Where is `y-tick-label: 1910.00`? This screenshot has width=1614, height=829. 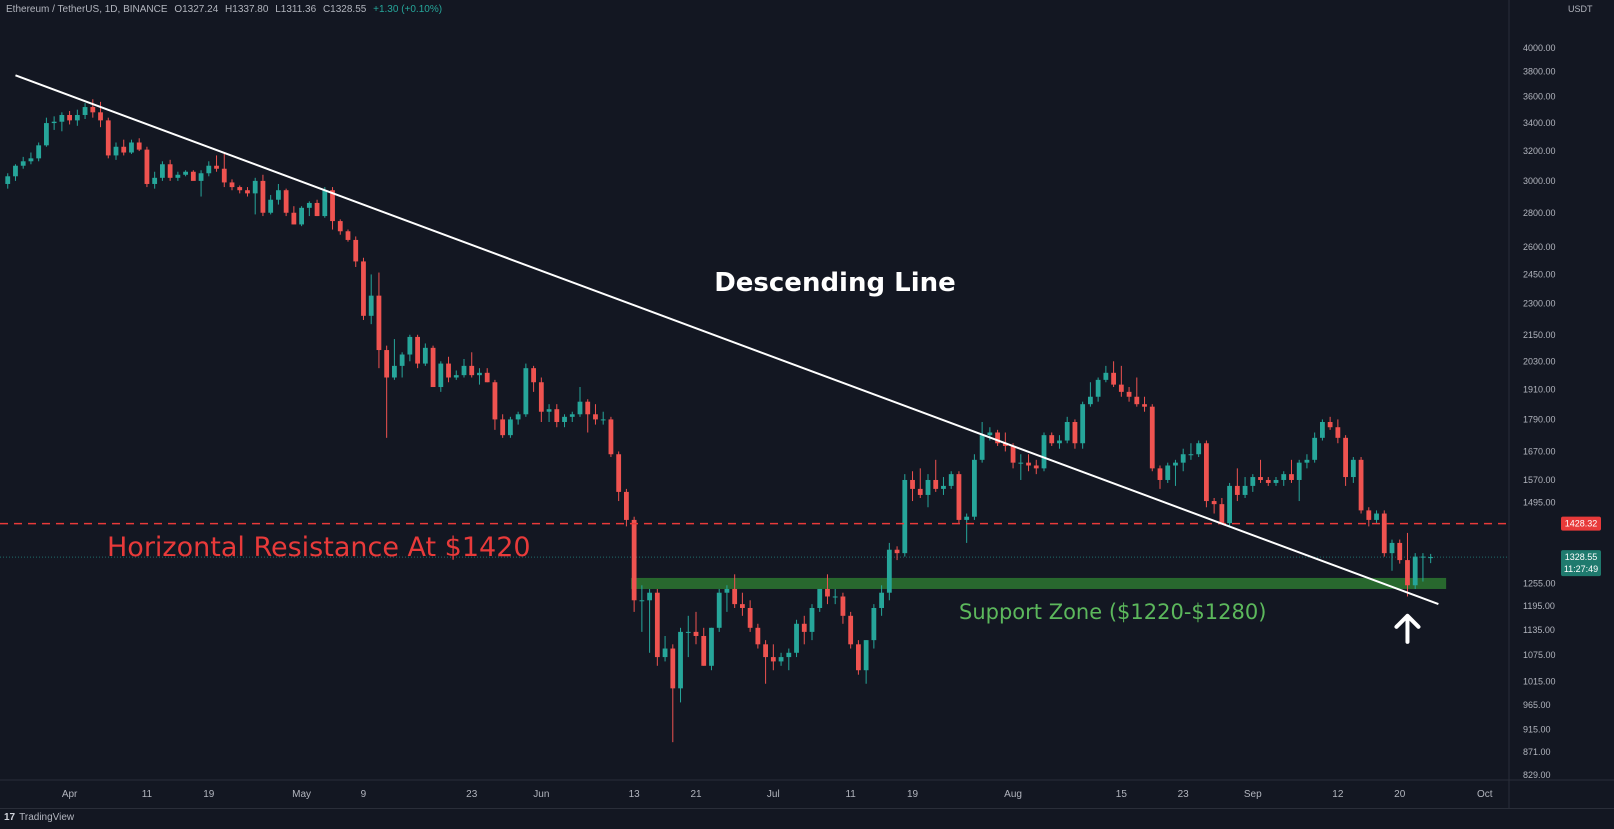 y-tick-label: 1910.00 is located at coordinates (1539, 389).